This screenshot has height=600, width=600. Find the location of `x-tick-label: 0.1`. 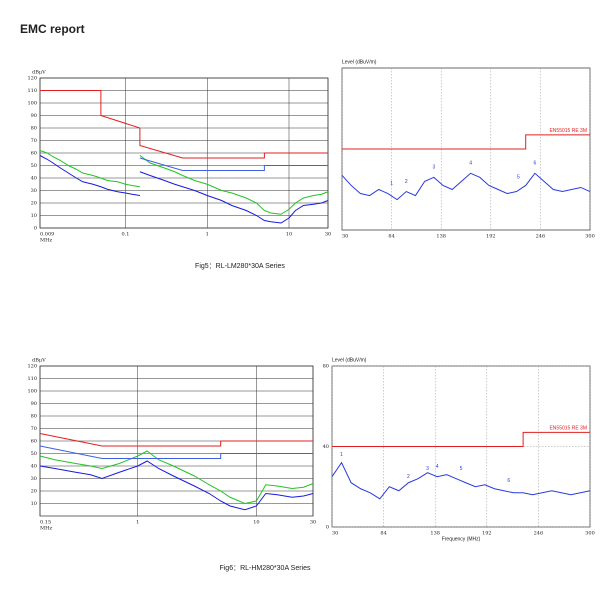

x-tick-label: 0.1 is located at coordinates (126, 235).